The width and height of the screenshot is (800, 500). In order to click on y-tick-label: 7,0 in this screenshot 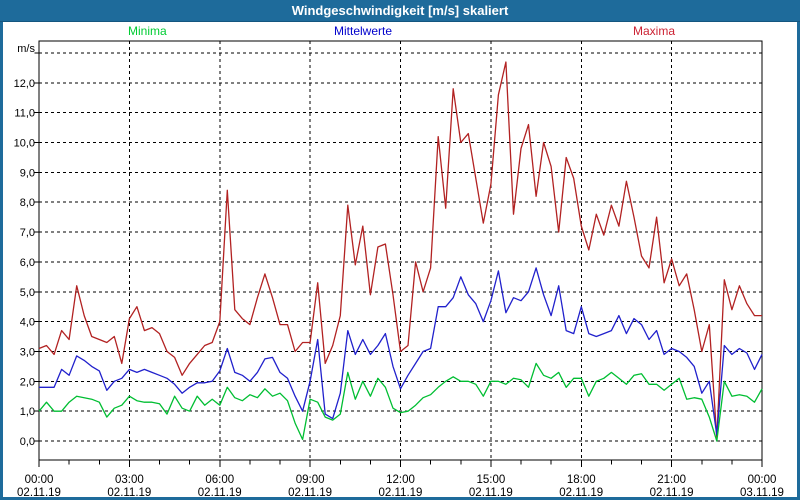, I will do `click(27, 233)`.